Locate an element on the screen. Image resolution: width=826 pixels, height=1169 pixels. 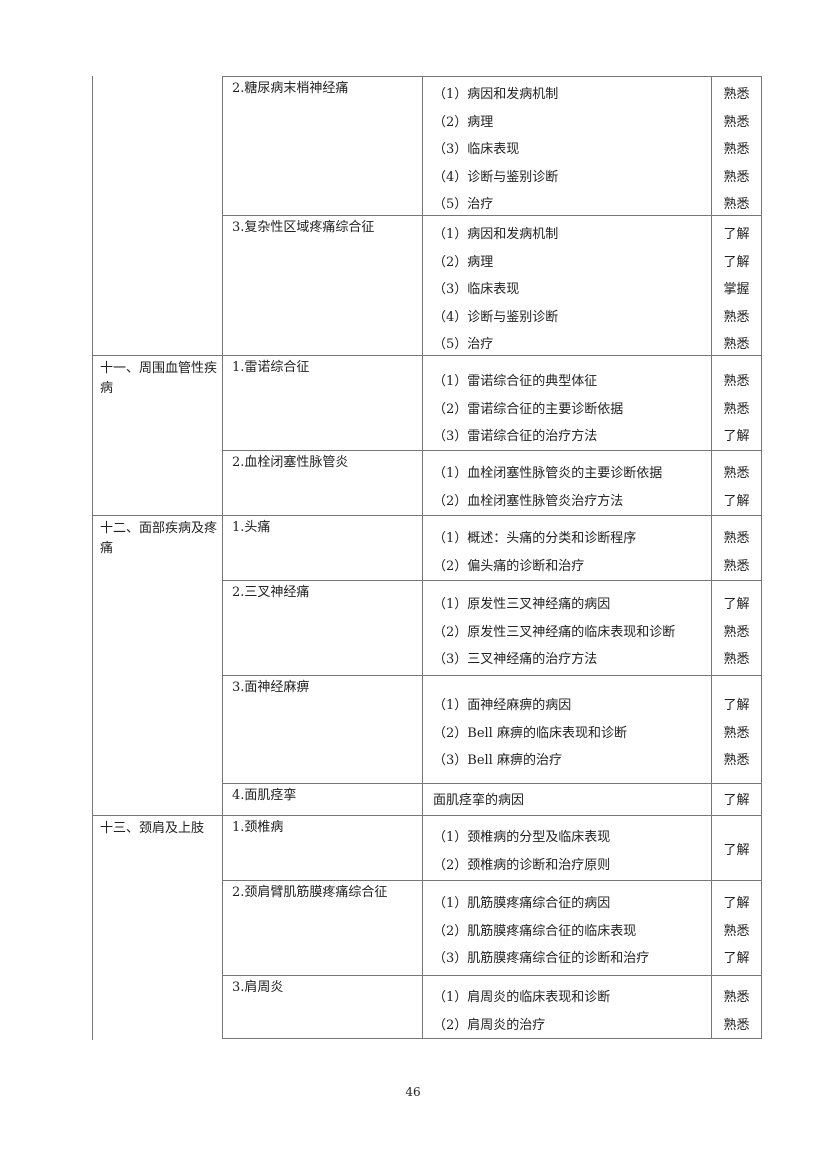
item-text: 面肌痉挛的病因 is located at coordinates (479, 800).